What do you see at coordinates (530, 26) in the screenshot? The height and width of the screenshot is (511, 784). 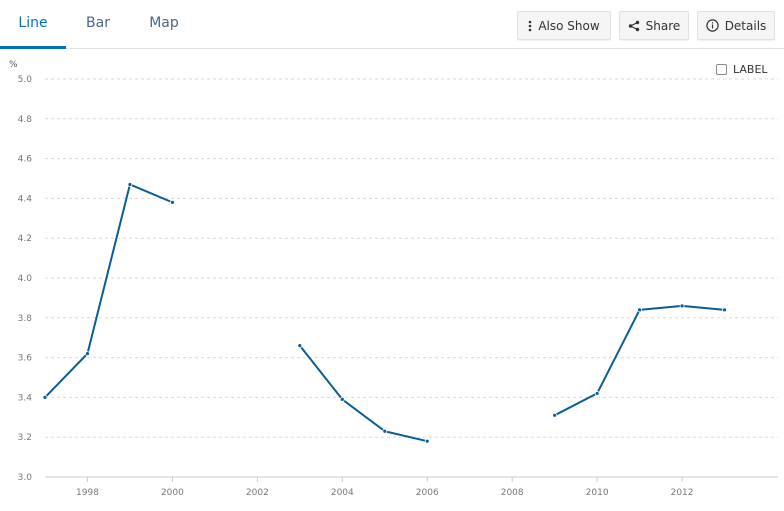 I see `vertical-dots-icon` at bounding box center [530, 26].